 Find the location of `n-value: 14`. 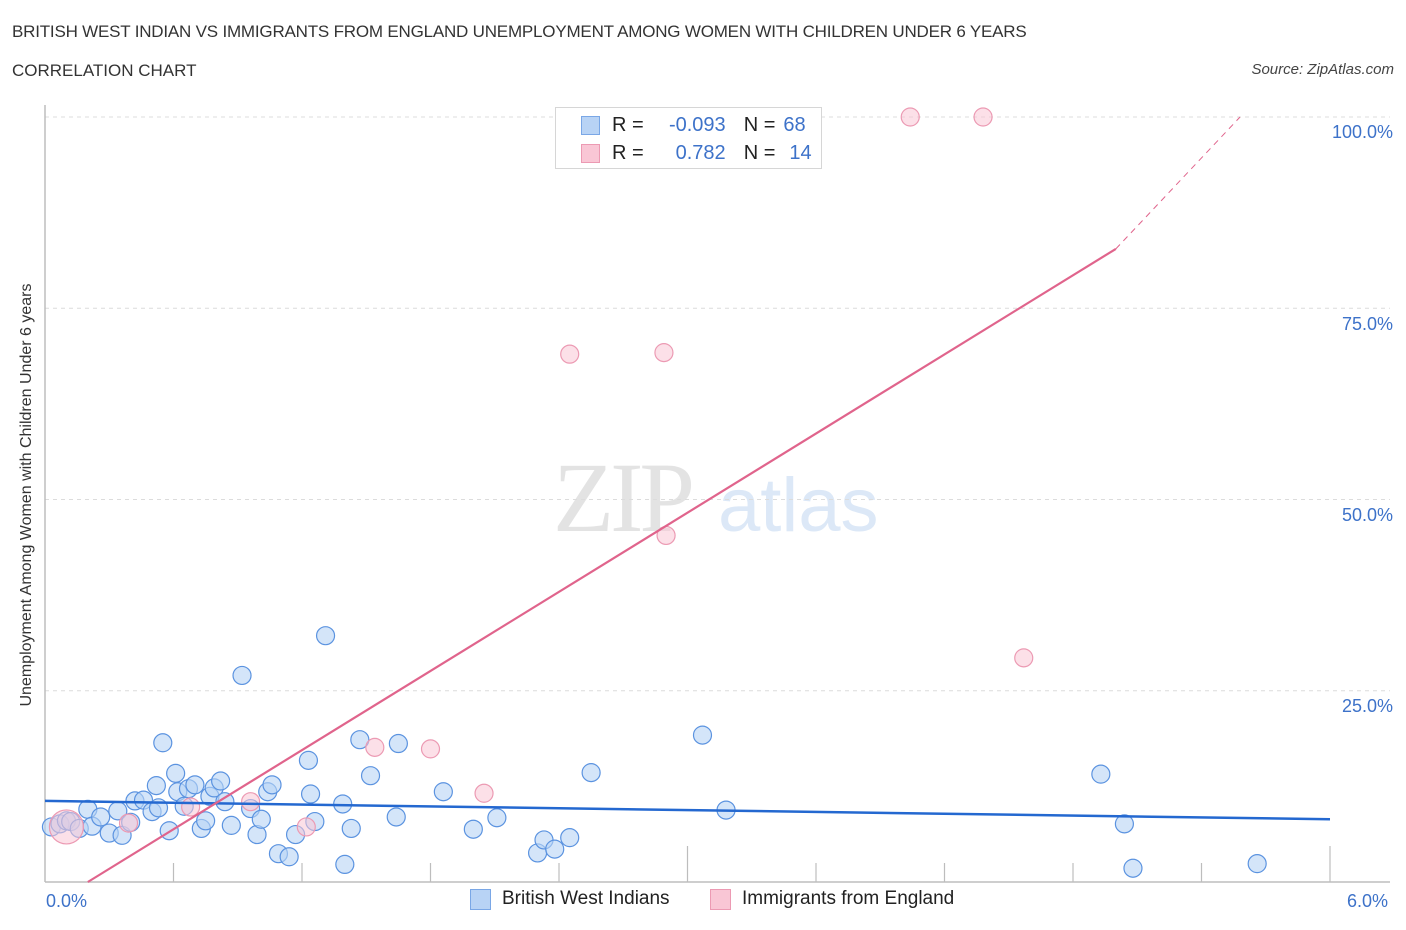

n-value: 14 is located at coordinates (800, 152).